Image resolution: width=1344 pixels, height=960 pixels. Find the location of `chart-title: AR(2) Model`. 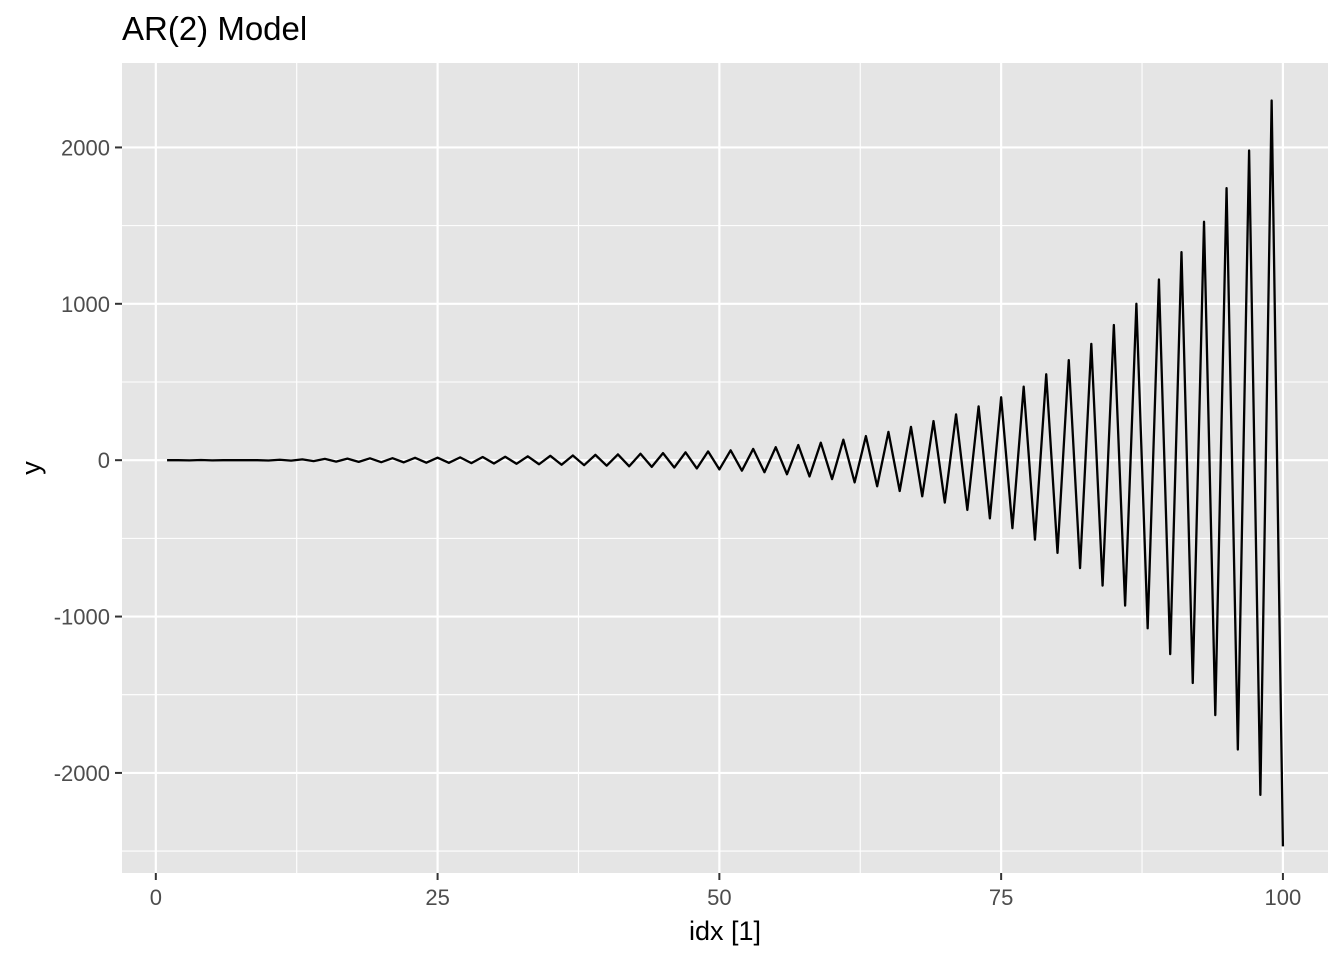

chart-title: AR(2) Model is located at coordinates (214, 28).